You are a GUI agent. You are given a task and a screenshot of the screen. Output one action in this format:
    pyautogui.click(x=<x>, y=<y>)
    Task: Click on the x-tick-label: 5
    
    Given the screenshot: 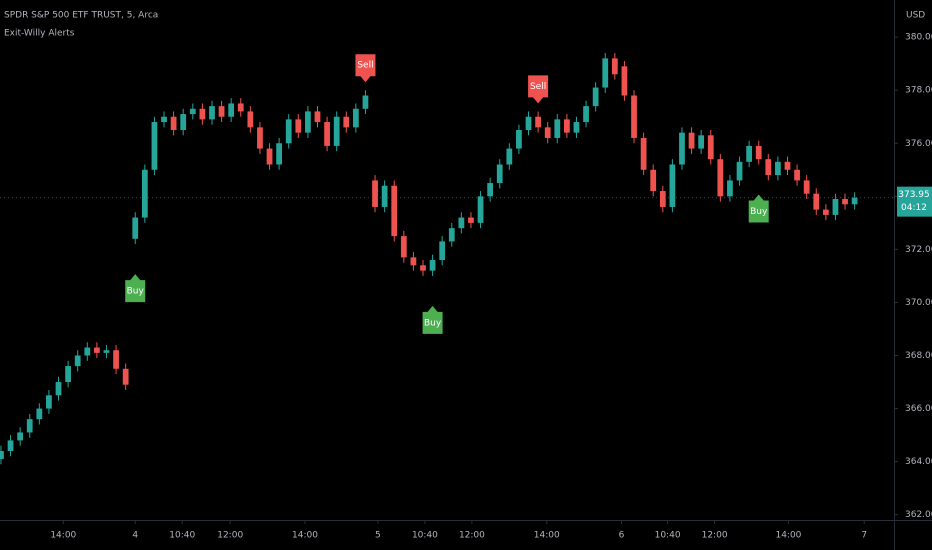 What is the action you would take?
    pyautogui.click(x=378, y=536)
    